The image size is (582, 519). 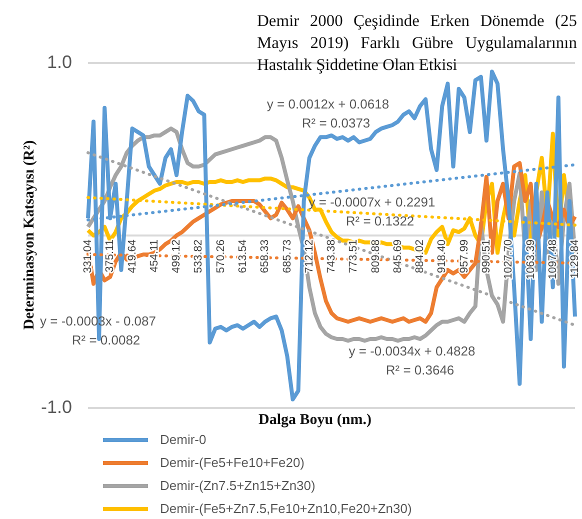 I want to click on x-tick-label: 1097.48, so click(x=552, y=260).